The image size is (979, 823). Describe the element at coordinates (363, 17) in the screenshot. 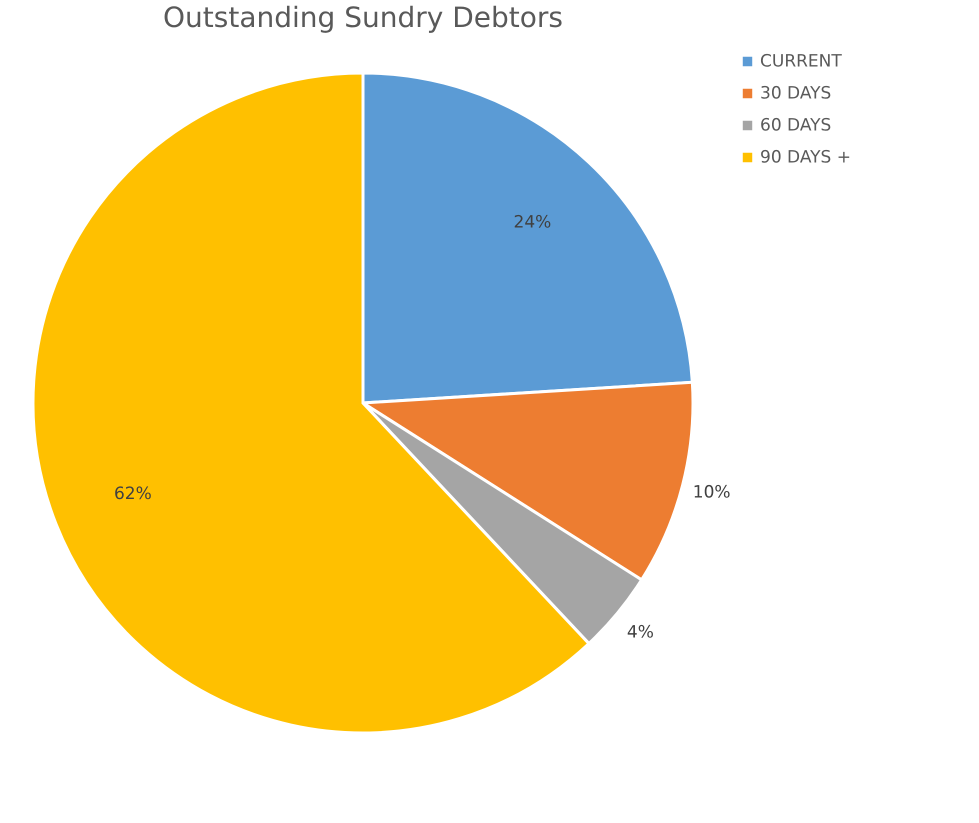

I see `chart-title: Outstanding Sundry Debtors` at that location.